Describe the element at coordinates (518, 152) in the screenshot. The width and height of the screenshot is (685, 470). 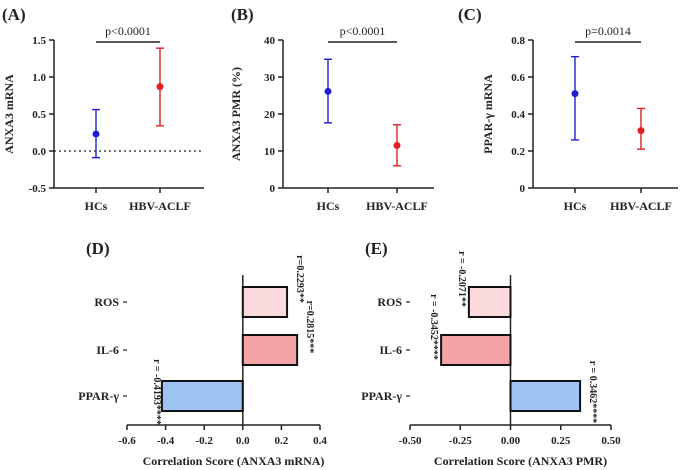
I see `y-tick-label: 0.2` at that location.